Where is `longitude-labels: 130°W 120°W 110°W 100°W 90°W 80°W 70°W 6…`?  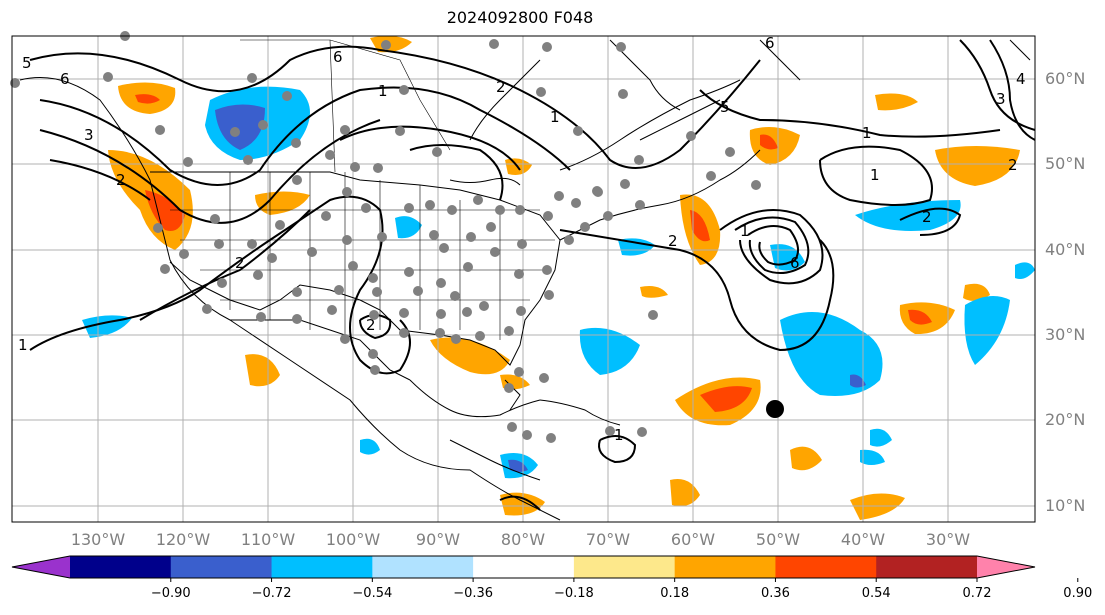 longitude-labels: 130°W 120°W 110°W 100°W 90°W 80°W 70°W 6… is located at coordinates (520, 539).